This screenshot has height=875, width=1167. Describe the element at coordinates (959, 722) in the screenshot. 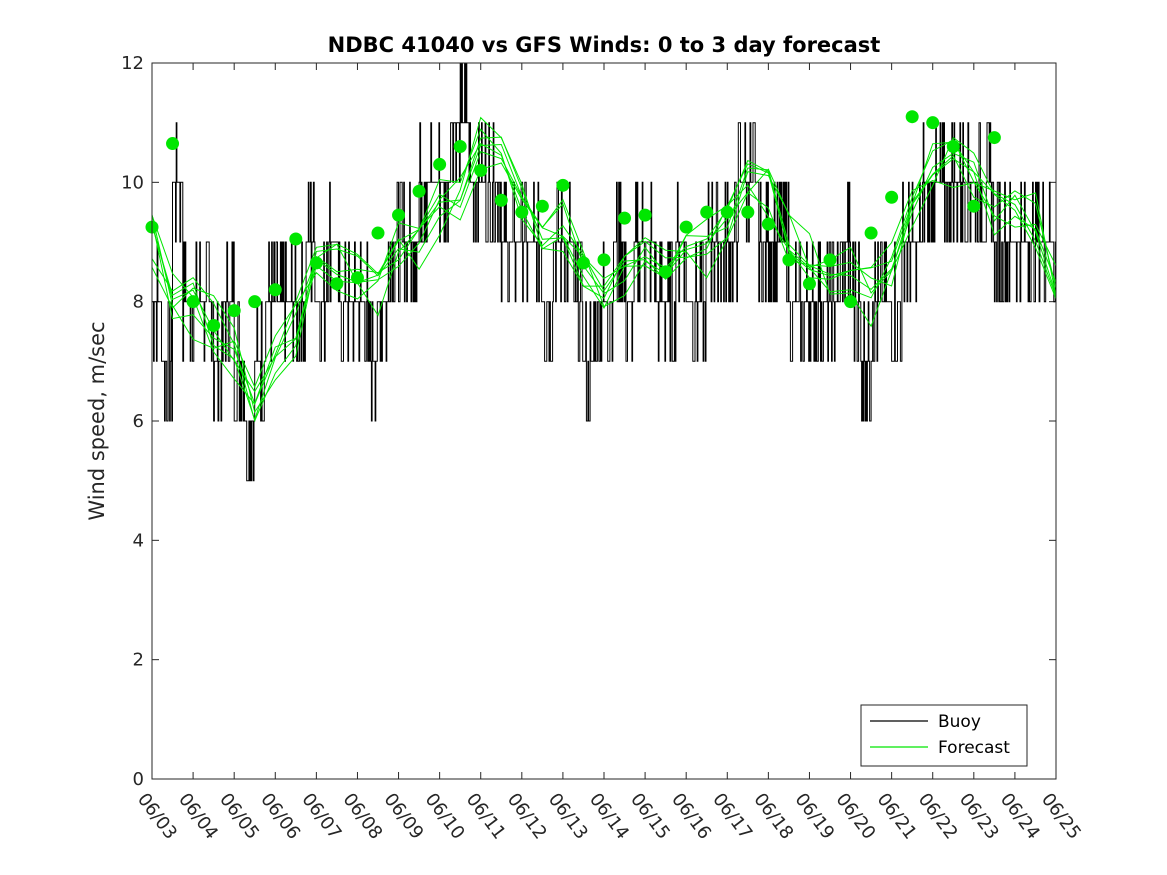

I see `legend-buoy-label: Buoy` at that location.